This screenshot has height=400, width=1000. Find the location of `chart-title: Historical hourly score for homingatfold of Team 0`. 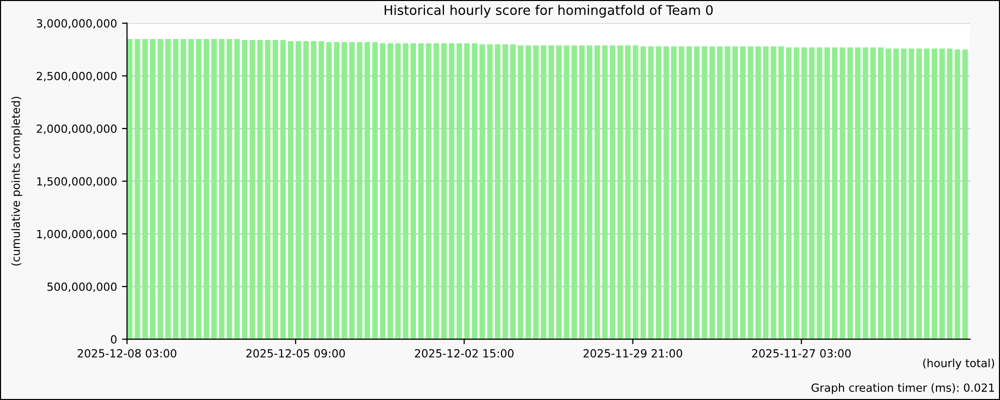

chart-title: Historical hourly score for homingatfold of Team 0 is located at coordinates (548, 11).